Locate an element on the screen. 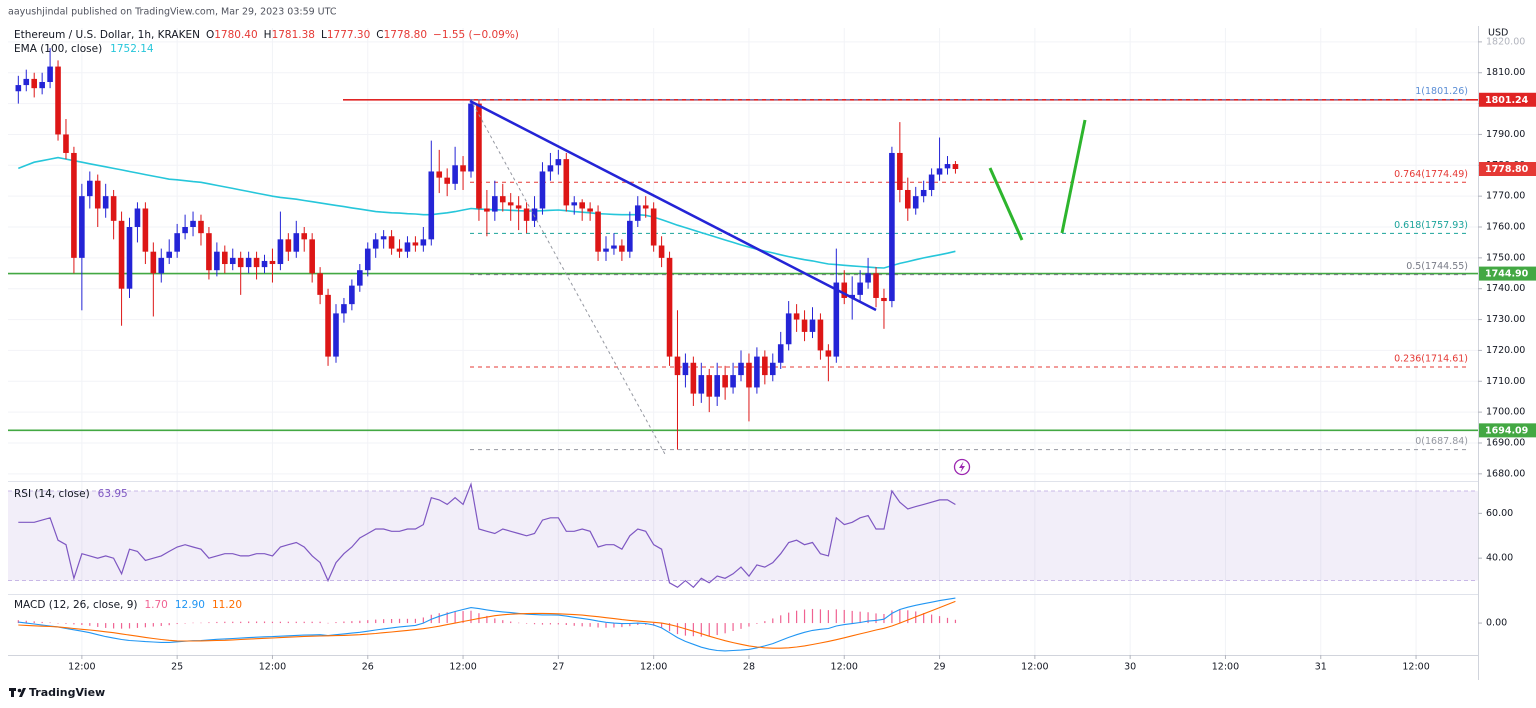  alert-icon is located at coordinates (962, 467).